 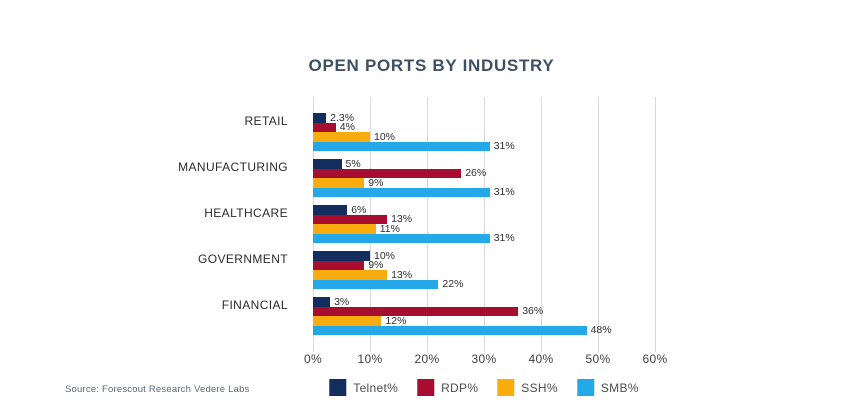 I want to click on x-tick-label: 20%, so click(x=427, y=359).